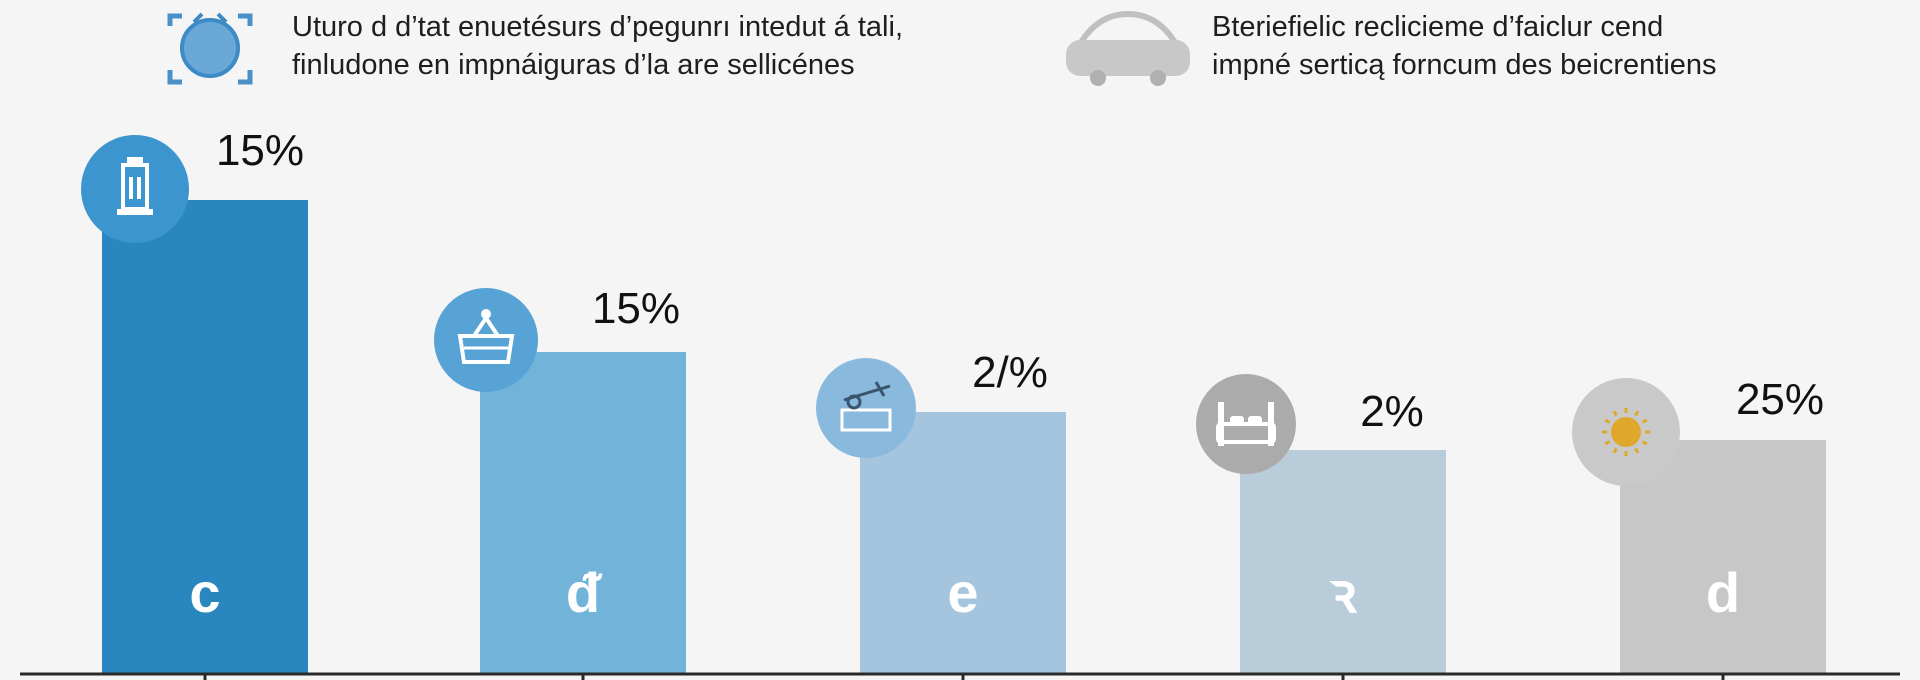 Image resolution: width=1920 pixels, height=680 pixels. I want to click on car-icon, so click(1128, 48).